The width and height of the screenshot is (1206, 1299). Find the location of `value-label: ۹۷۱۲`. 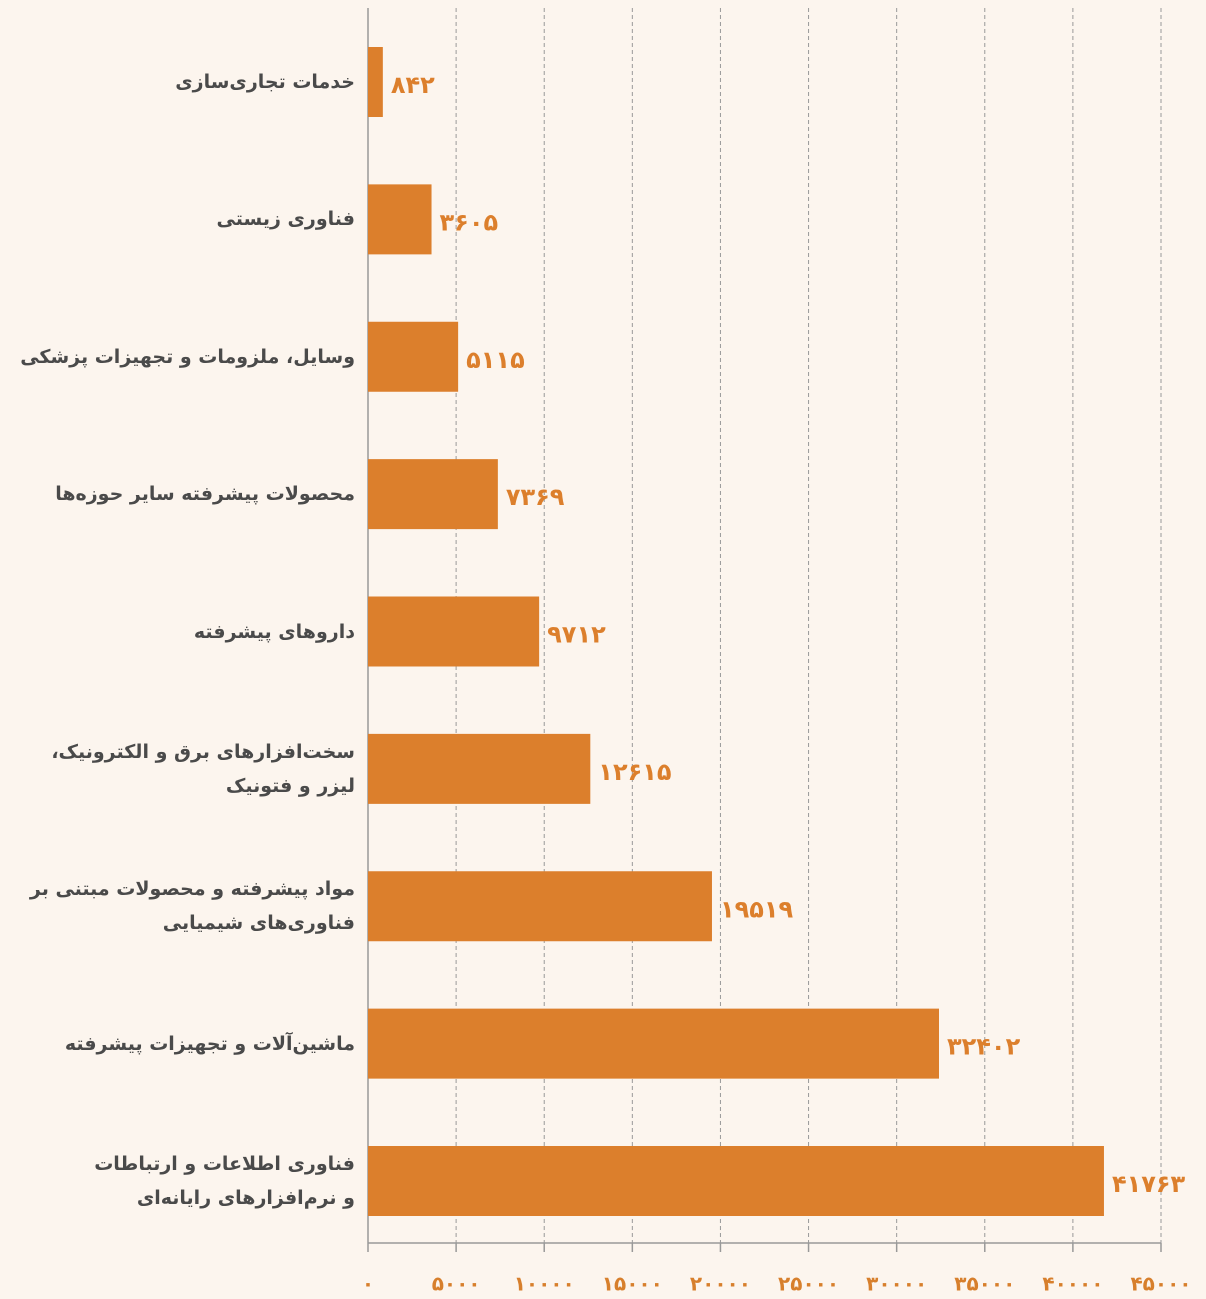

value-label: ۹۷۱۲ is located at coordinates (576, 635).